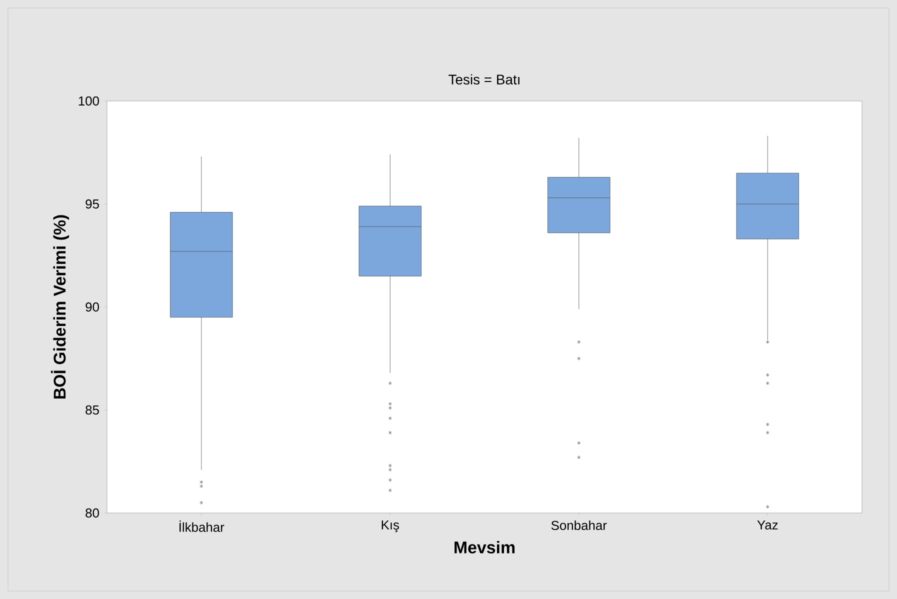  What do you see at coordinates (767, 525) in the screenshot?
I see `x-tick-label: Yaz` at bounding box center [767, 525].